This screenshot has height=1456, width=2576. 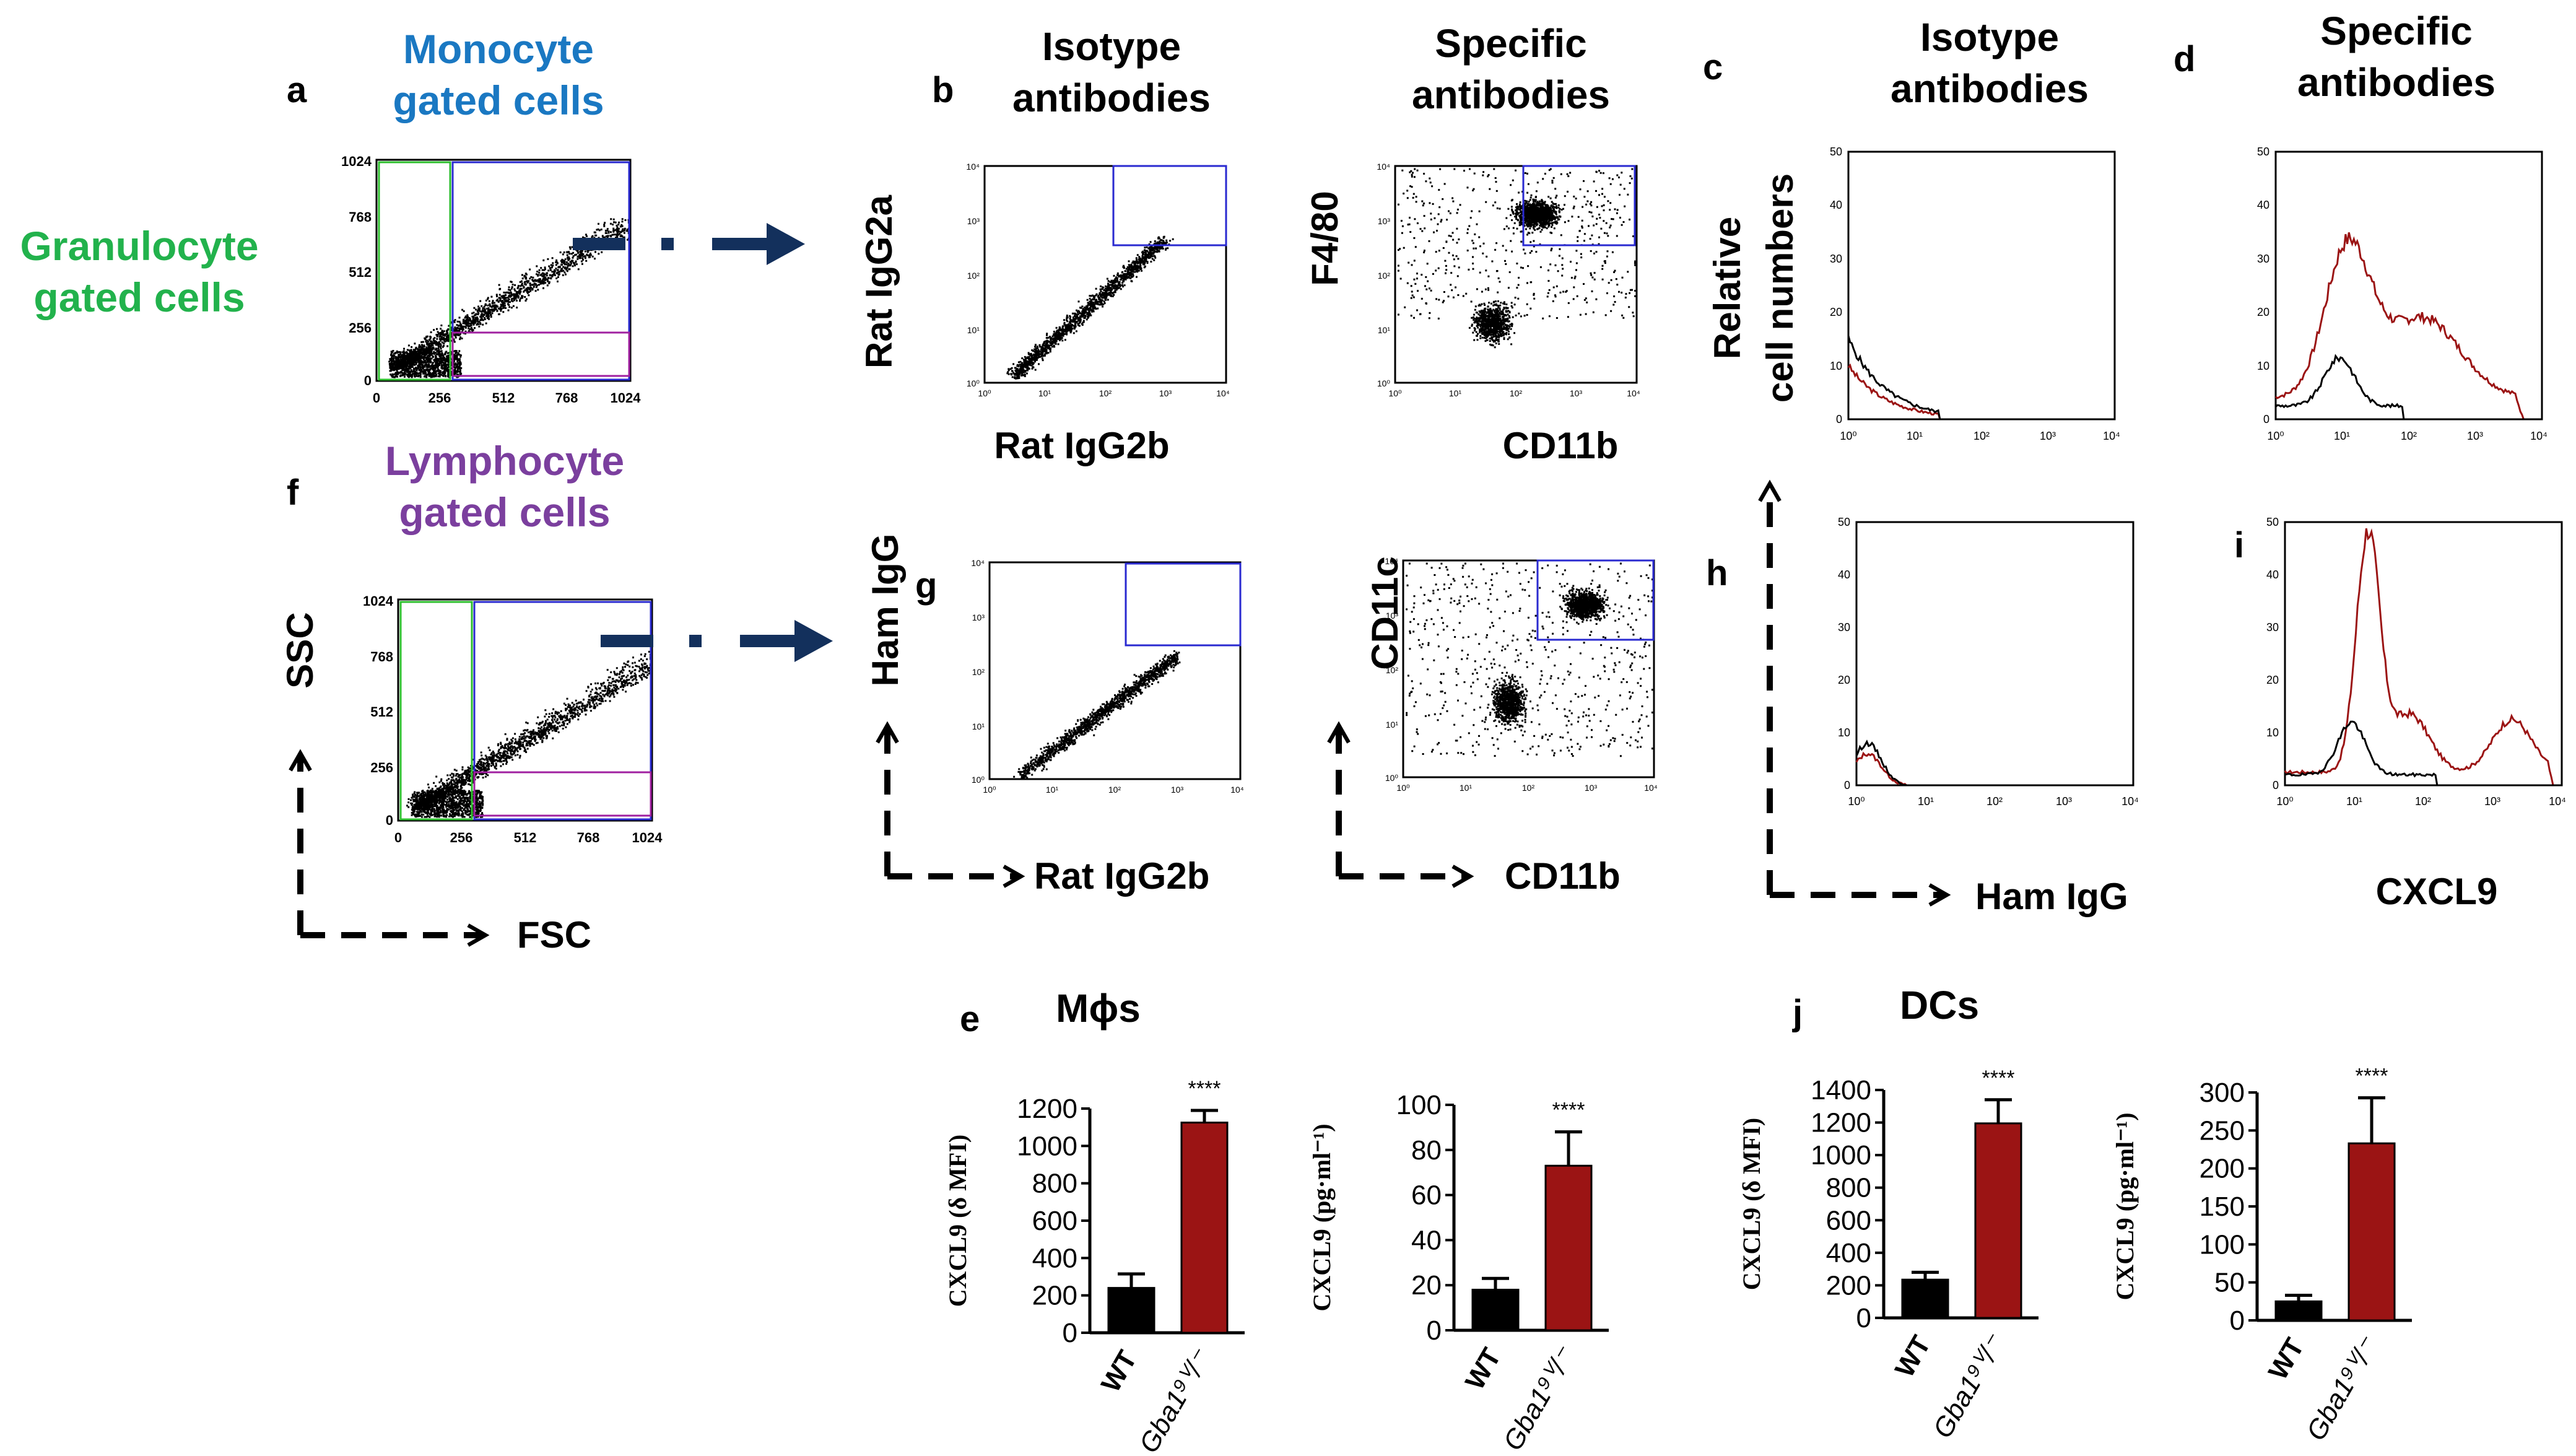 I want to click on panel-letter-j: j, so click(x=1797, y=1013).